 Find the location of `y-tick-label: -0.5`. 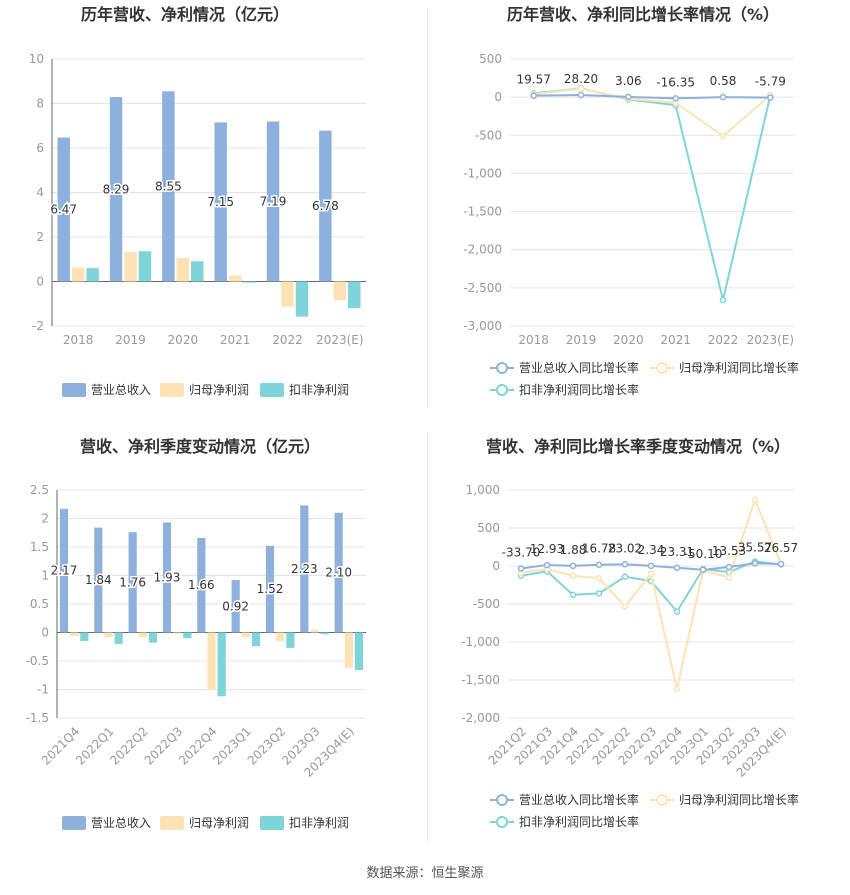

y-tick-label: -0.5 is located at coordinates (37, 661).